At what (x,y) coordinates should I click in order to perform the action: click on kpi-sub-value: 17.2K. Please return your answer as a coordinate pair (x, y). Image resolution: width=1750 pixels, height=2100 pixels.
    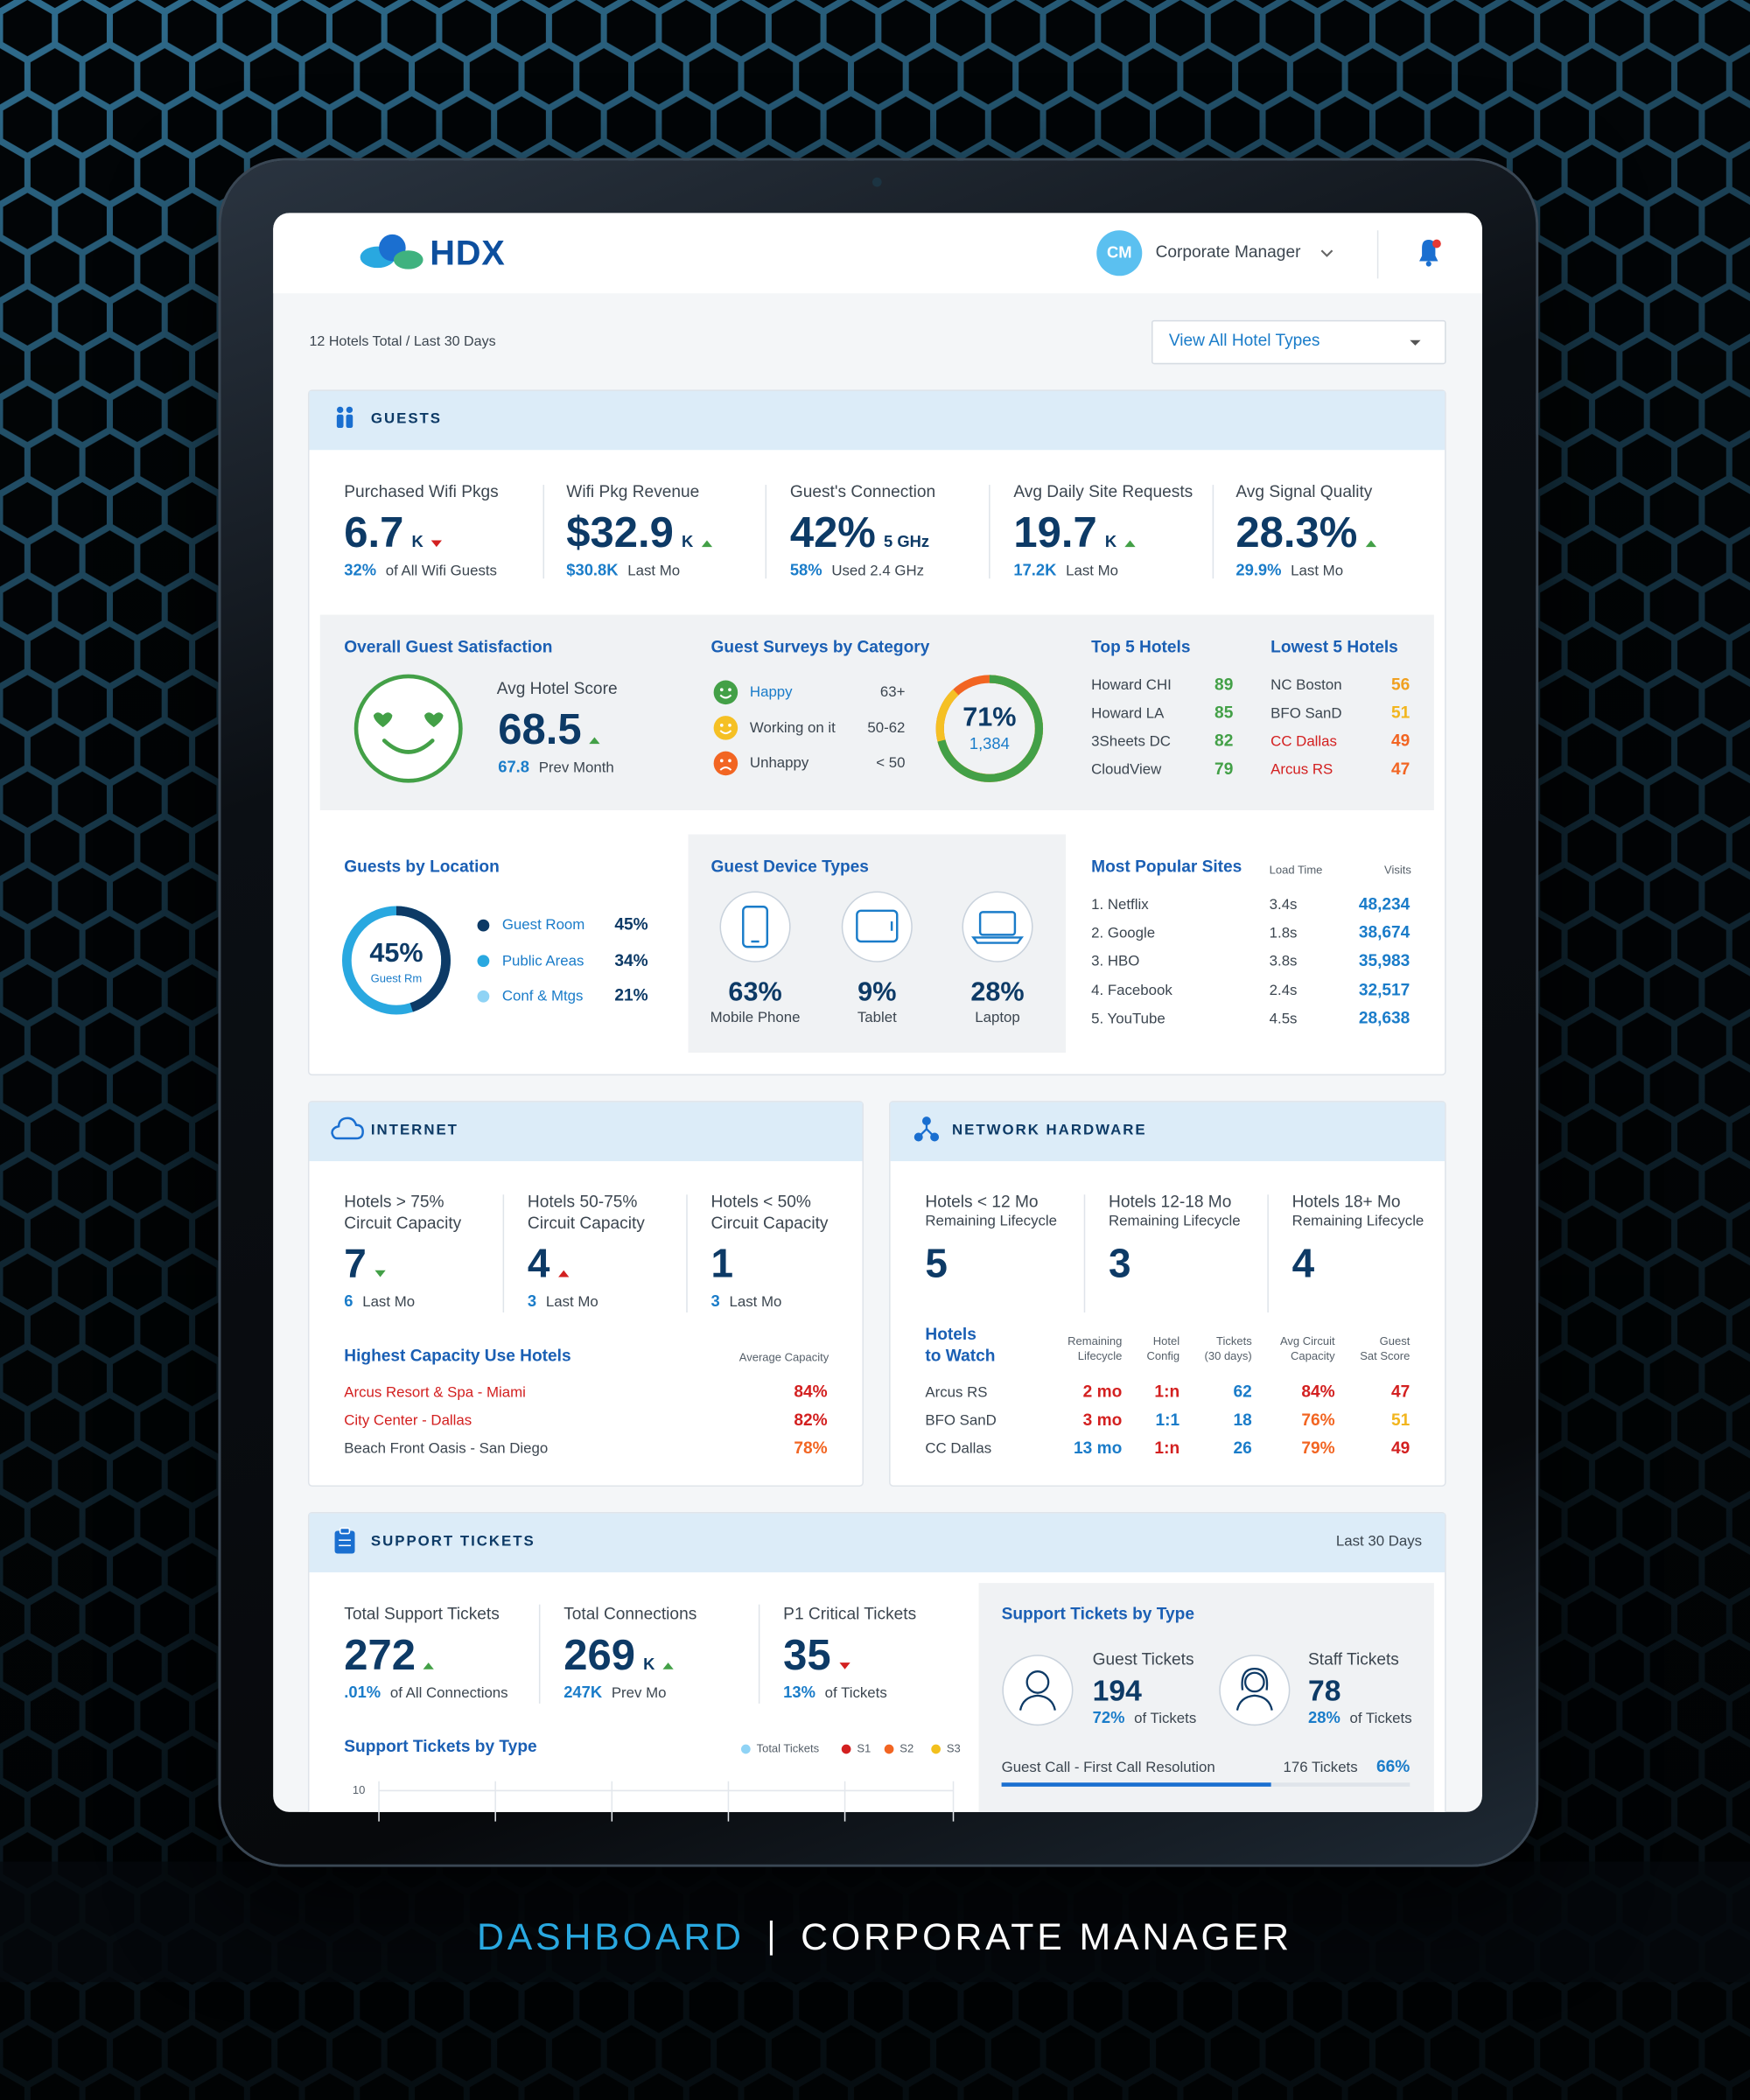
    Looking at the image, I should click on (1035, 569).